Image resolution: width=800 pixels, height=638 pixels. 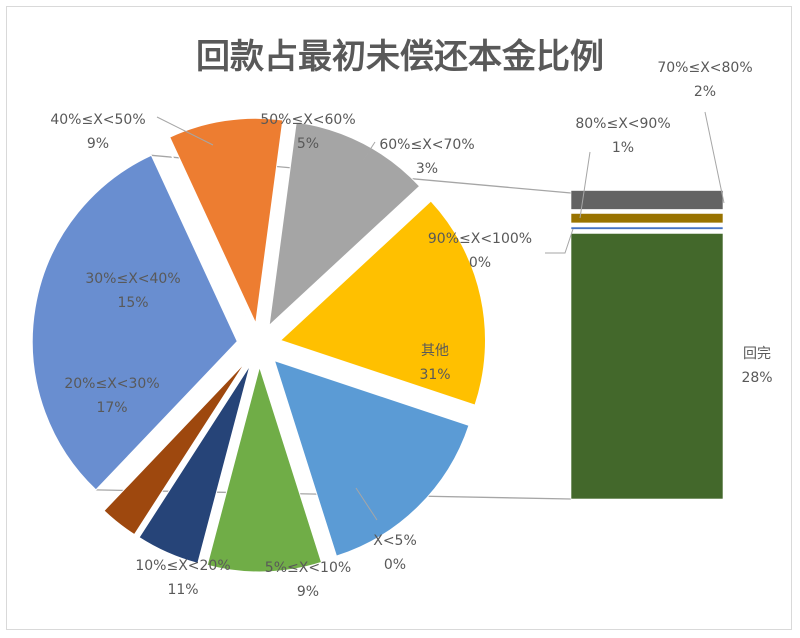 I want to click on slice-value-label: 11%, so click(x=182, y=590).